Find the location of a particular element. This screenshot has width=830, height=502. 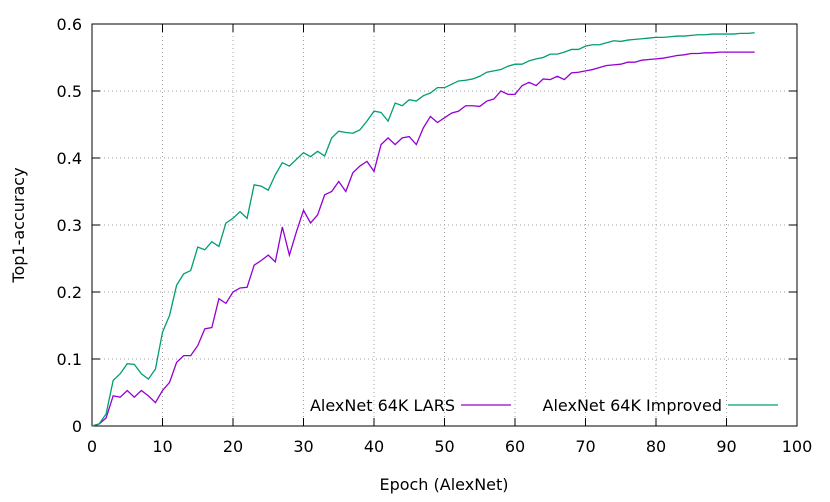

legend-label: AlexNet 64K LARS is located at coordinates (382, 405).